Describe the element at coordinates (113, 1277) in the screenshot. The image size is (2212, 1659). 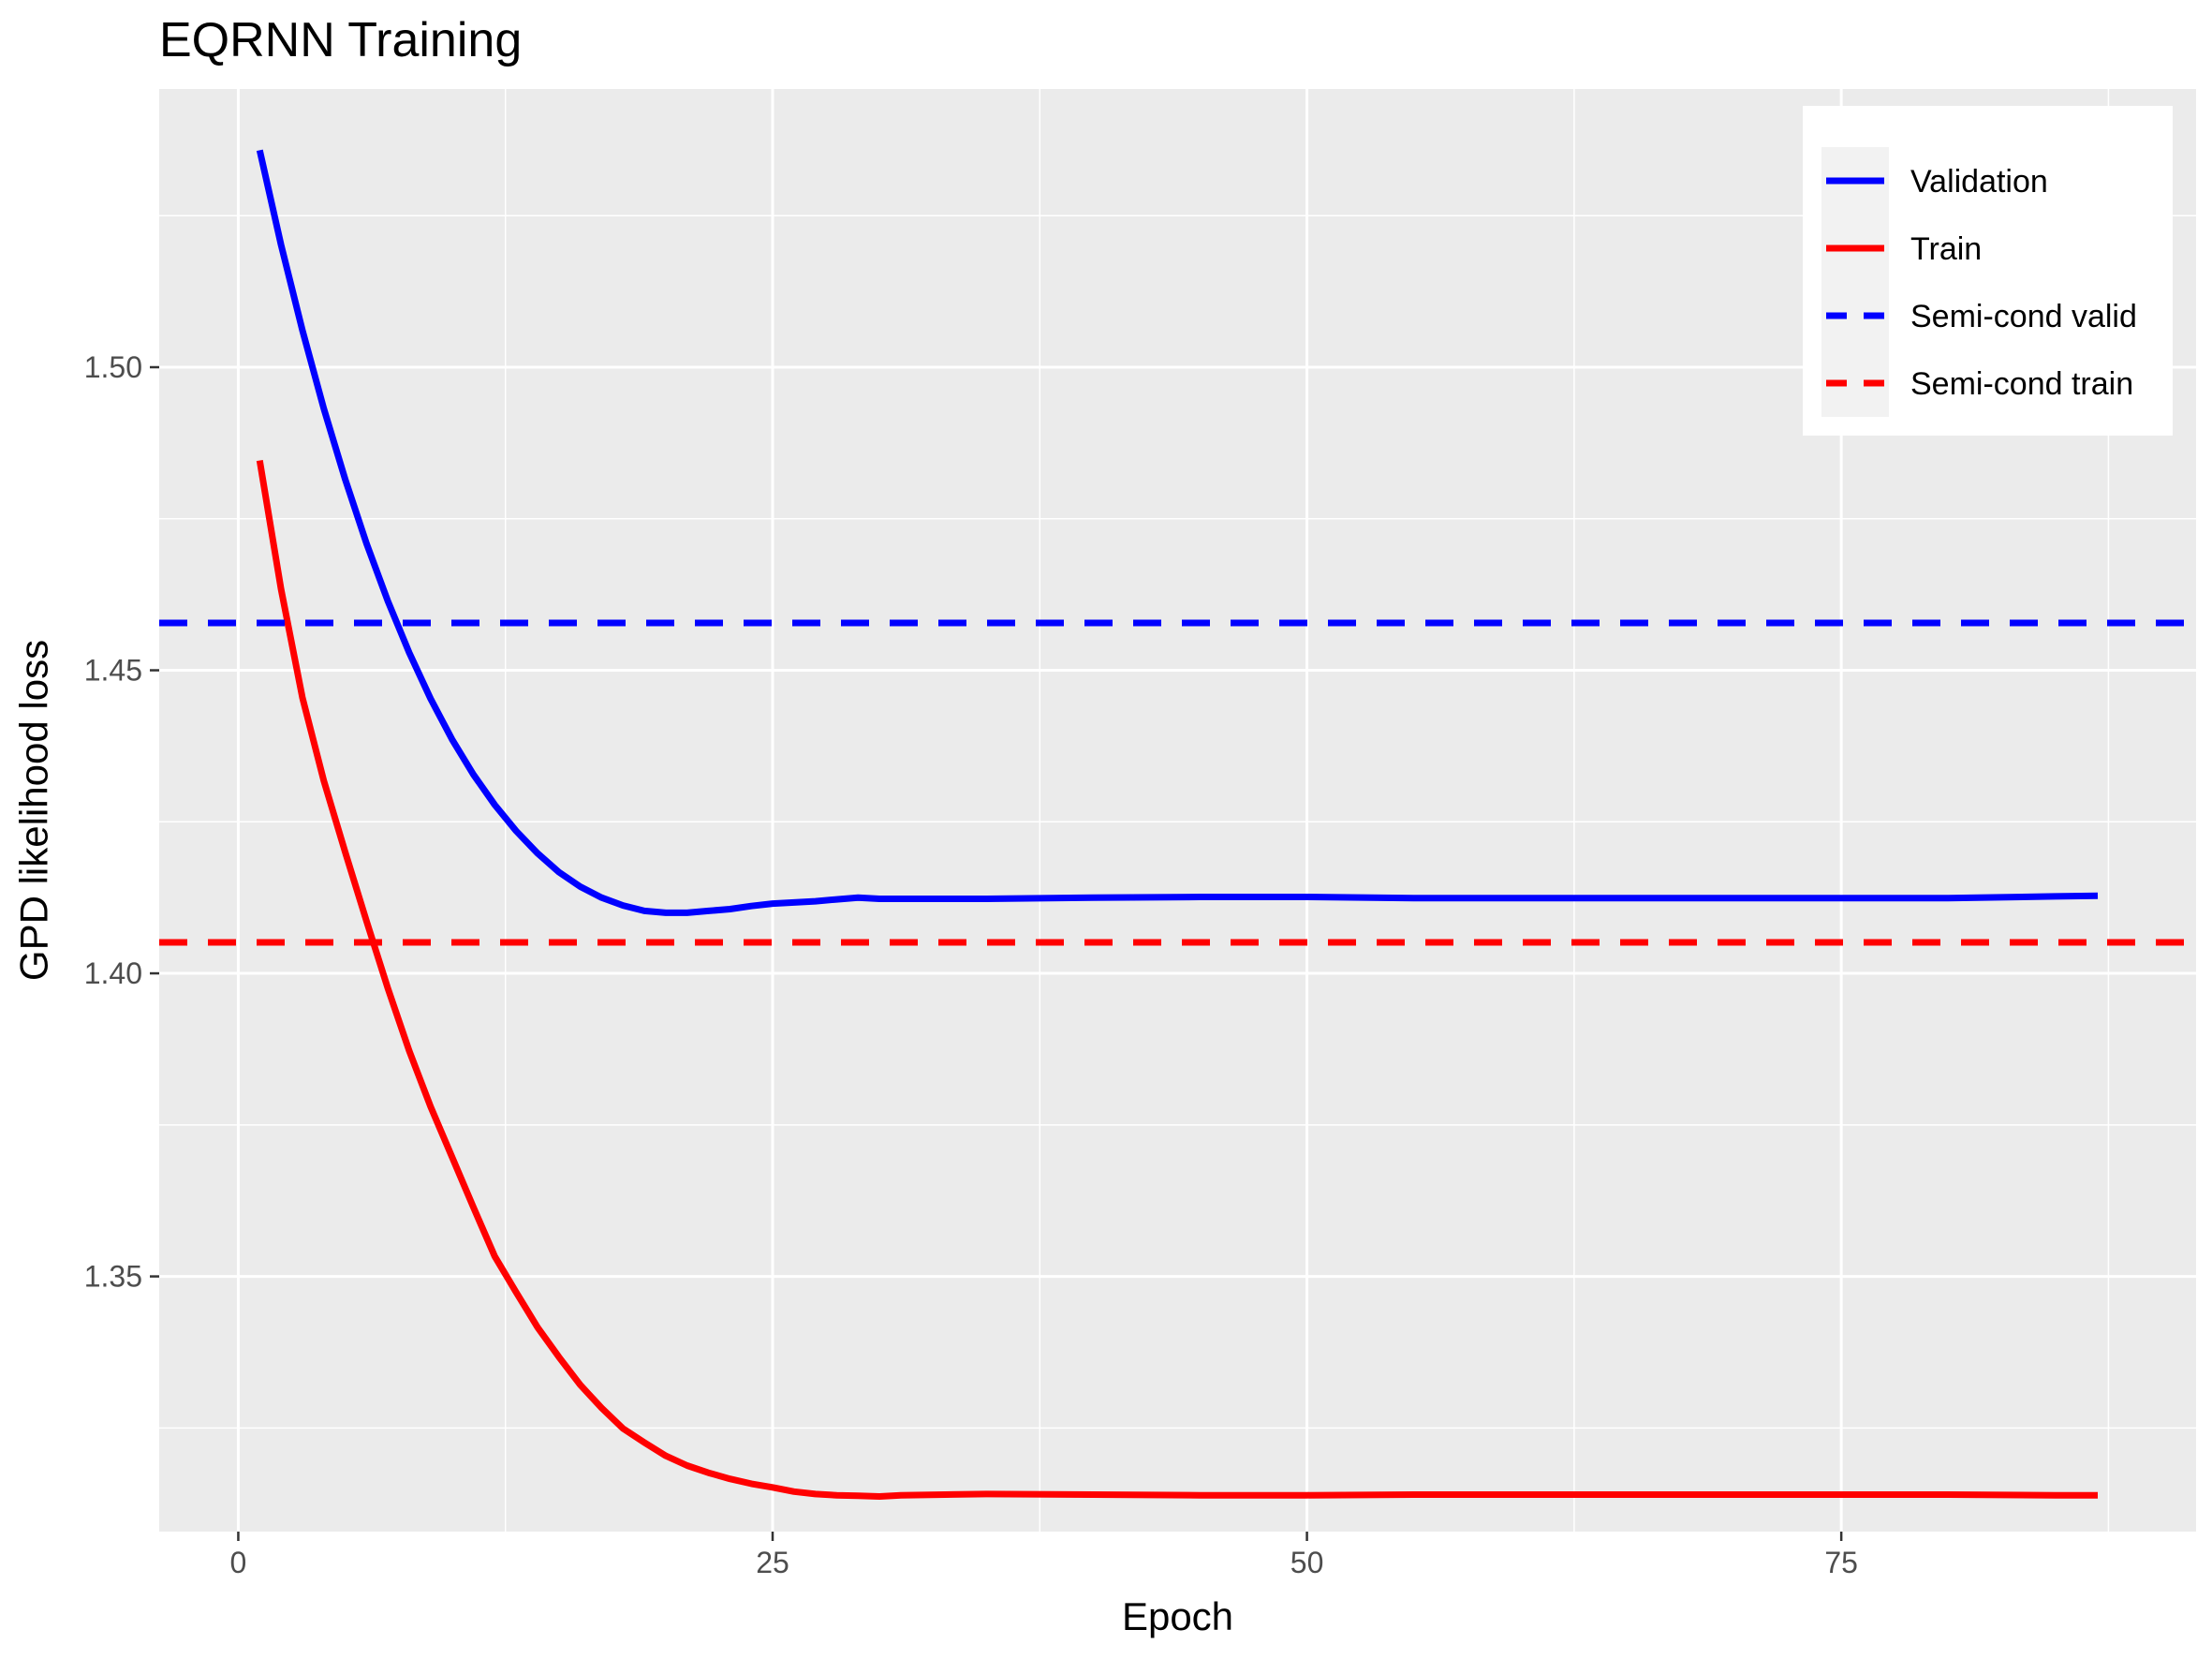
I see `y-tick-label: 1.35` at that location.